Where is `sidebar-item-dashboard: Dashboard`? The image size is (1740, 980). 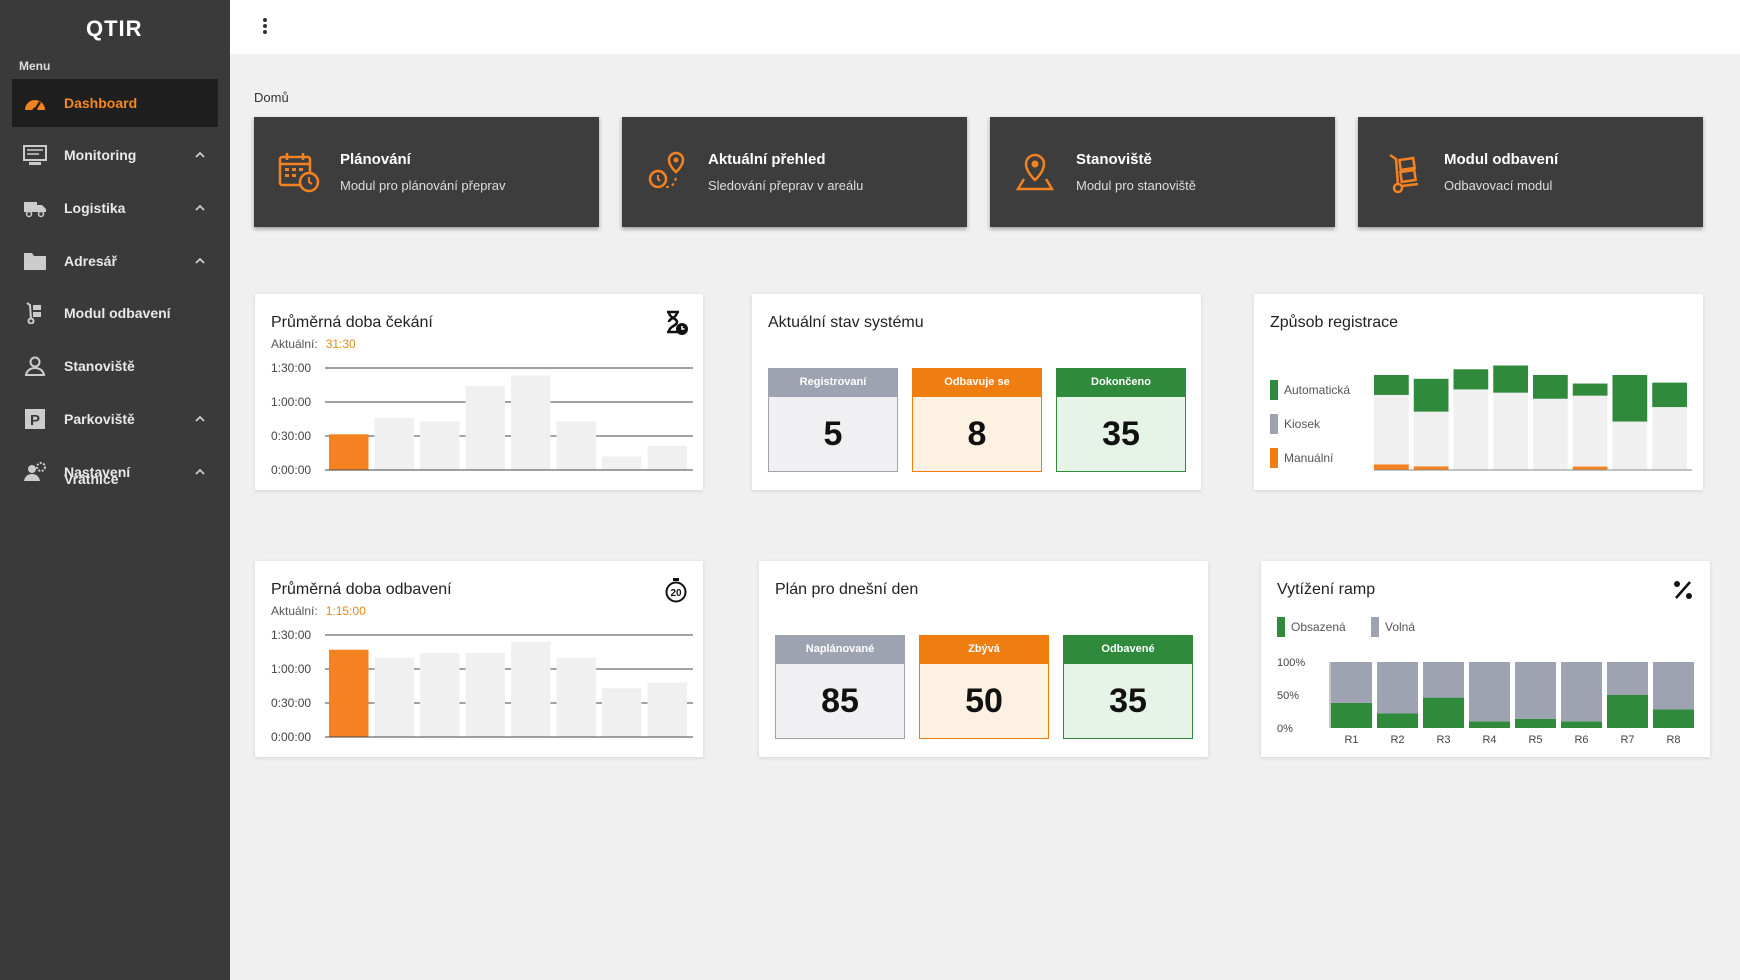 sidebar-item-dashboard: Dashboard is located at coordinates (115, 103).